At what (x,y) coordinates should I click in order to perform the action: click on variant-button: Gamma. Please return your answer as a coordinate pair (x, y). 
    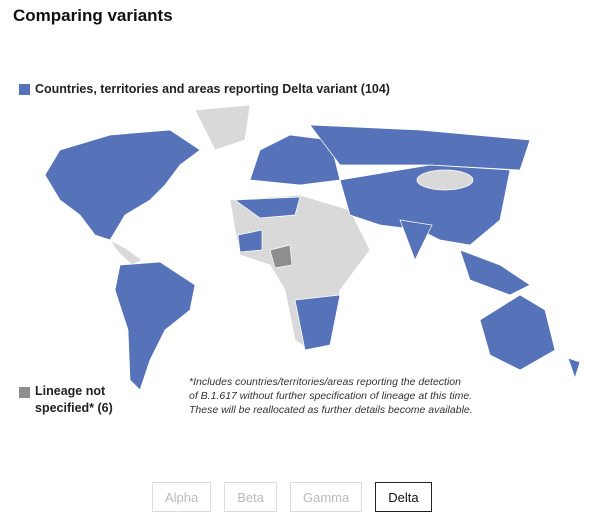
    Looking at the image, I should click on (326, 497).